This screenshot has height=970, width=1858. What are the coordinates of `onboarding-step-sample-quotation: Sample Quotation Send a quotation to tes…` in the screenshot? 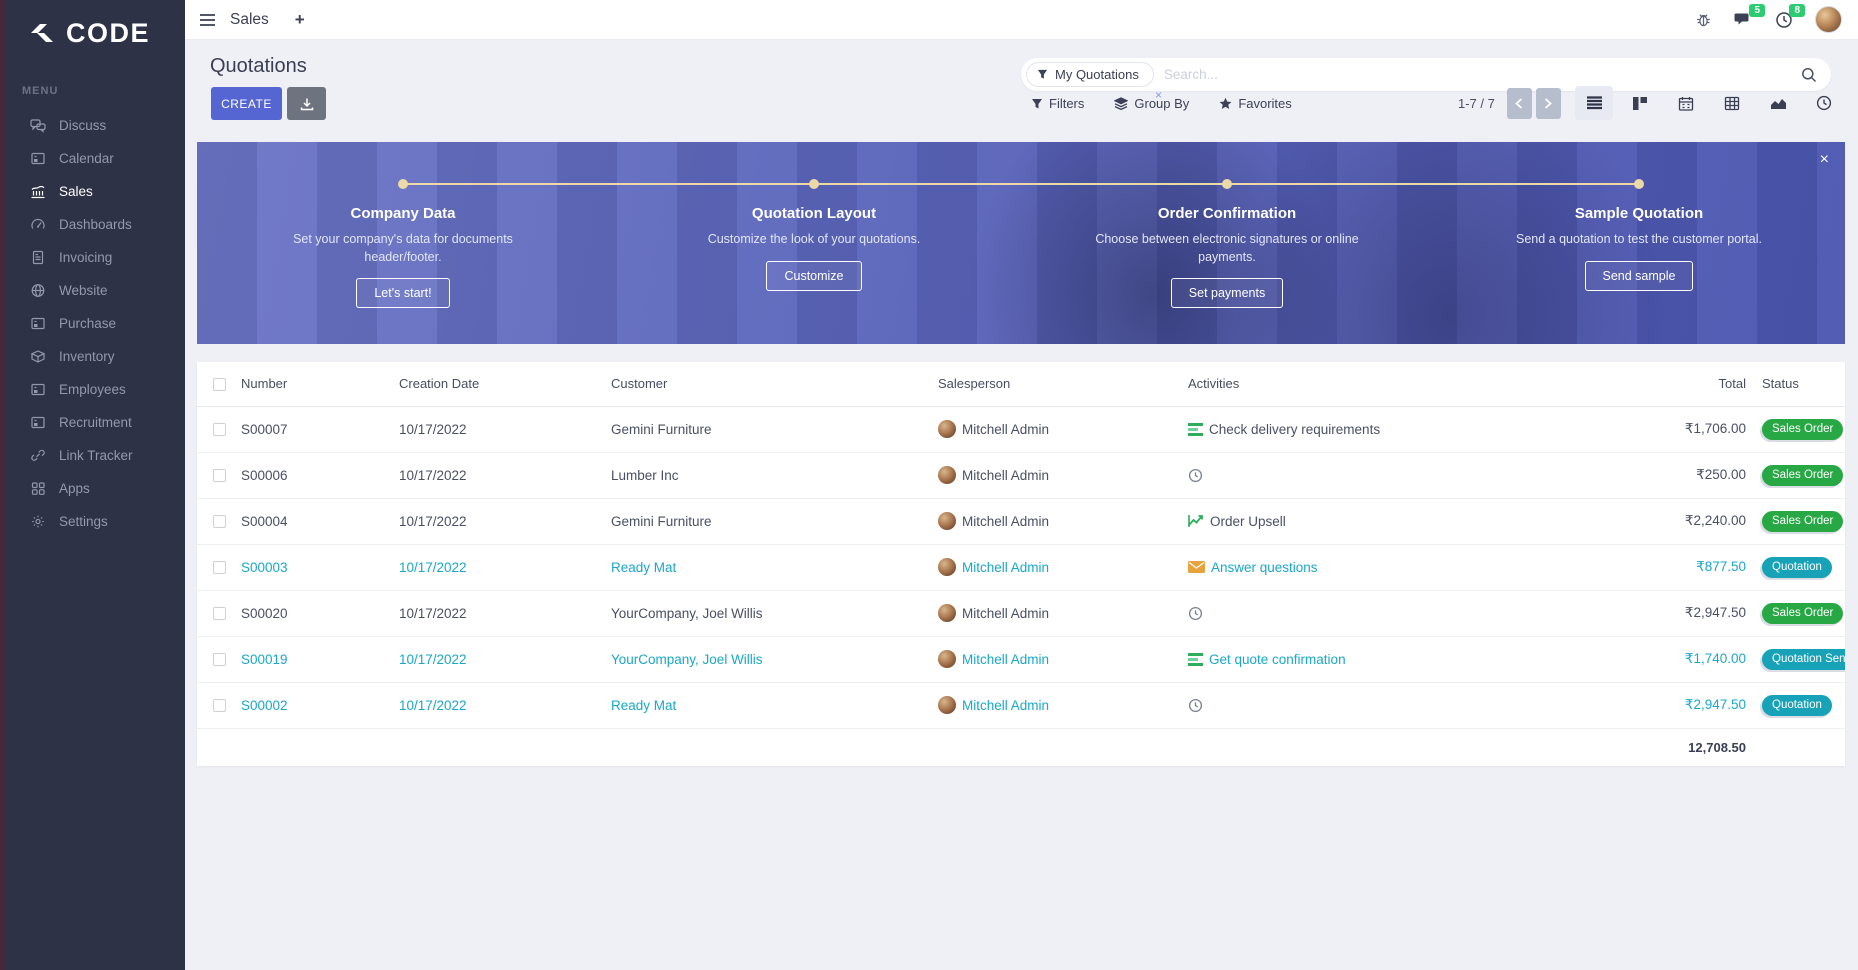 It's located at (1639, 248).